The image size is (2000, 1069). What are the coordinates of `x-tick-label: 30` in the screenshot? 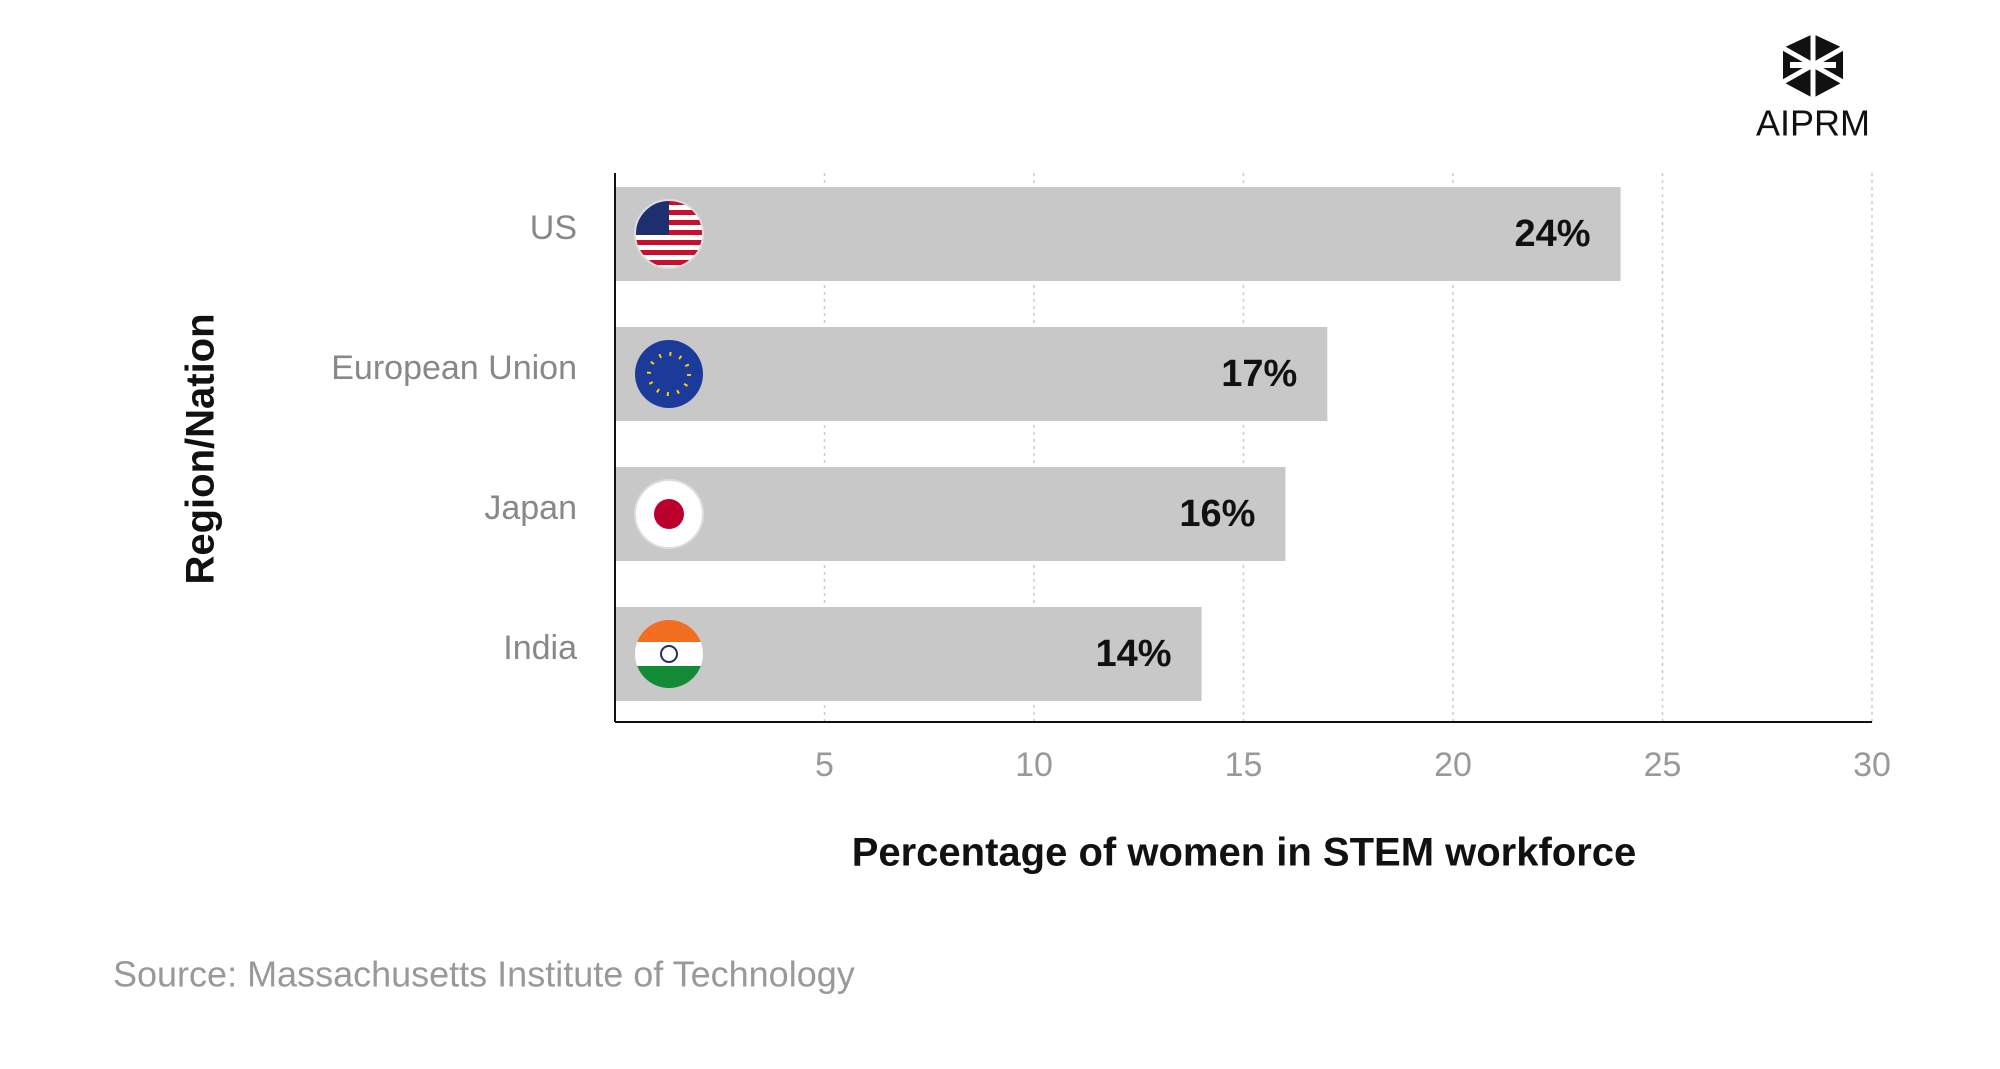 It's located at (1872, 765).